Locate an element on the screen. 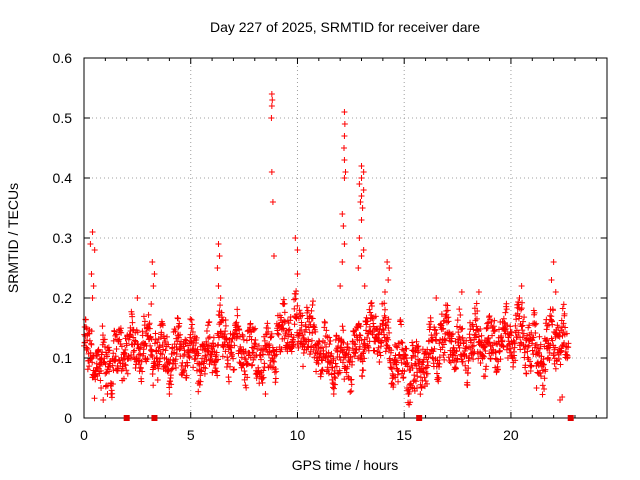  y-tick-label: 0.2 is located at coordinates (63, 298).